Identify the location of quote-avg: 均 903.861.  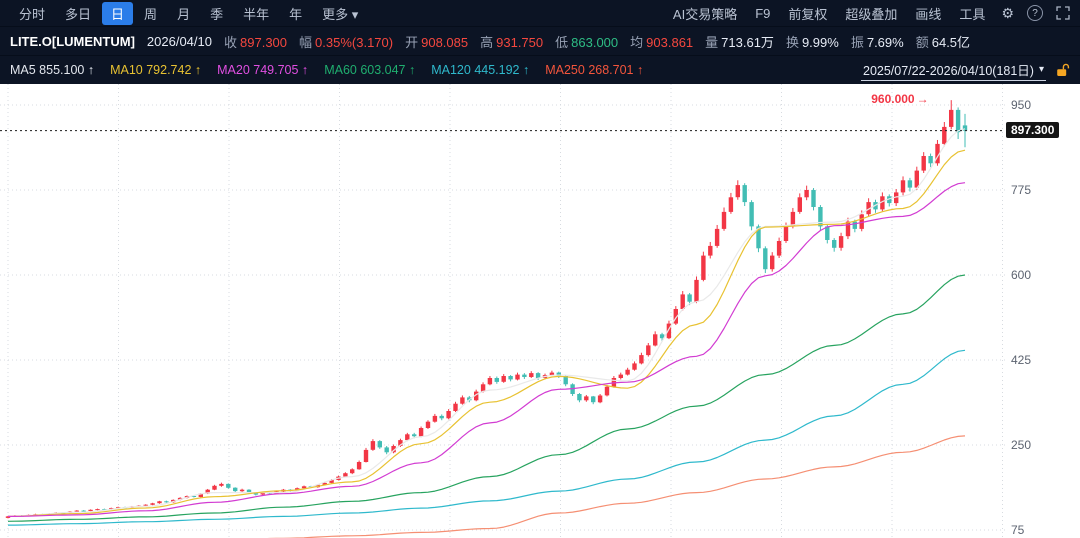
(662, 42).